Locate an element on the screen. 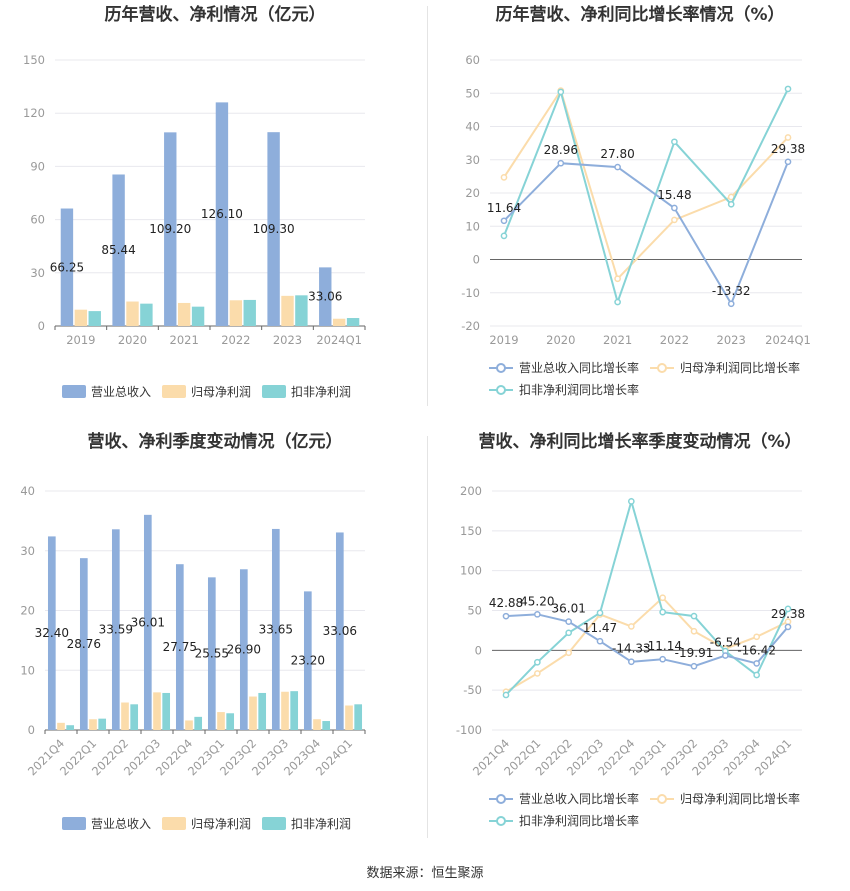  data-label: 27.75 is located at coordinates (180, 647).